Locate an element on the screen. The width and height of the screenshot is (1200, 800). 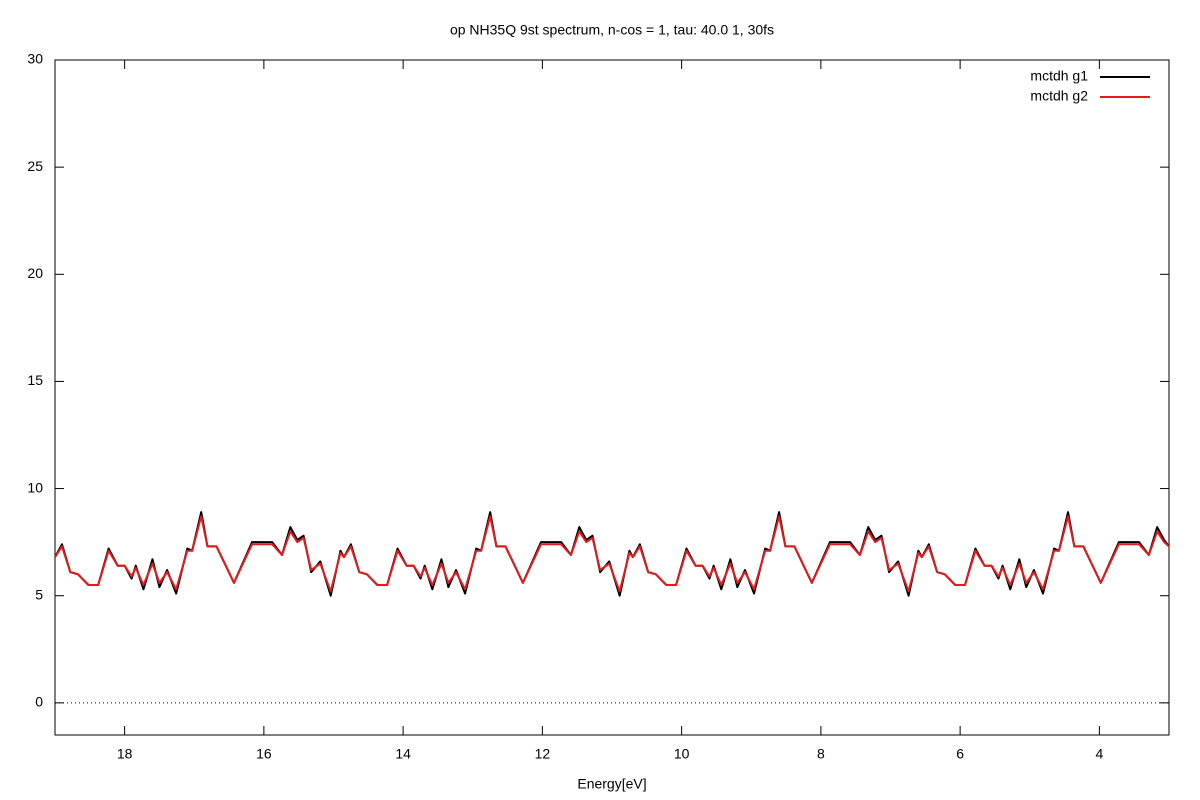
x-tick-label: 4 is located at coordinates (1099, 754).